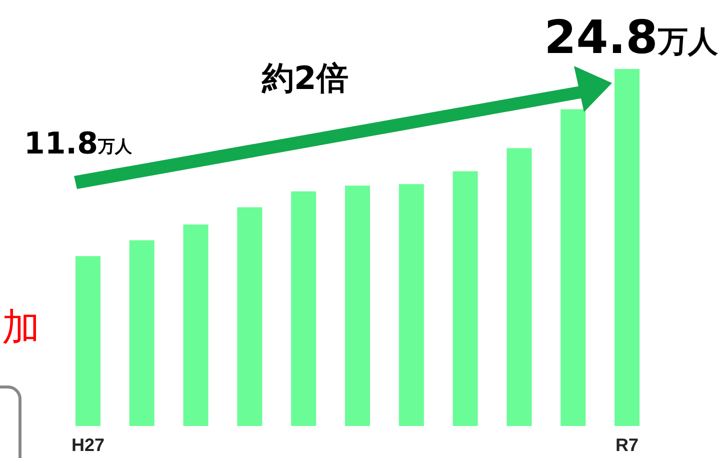 The height and width of the screenshot is (458, 722). What do you see at coordinates (87, 445) in the screenshot?
I see `x-tick-label: H27` at bounding box center [87, 445].